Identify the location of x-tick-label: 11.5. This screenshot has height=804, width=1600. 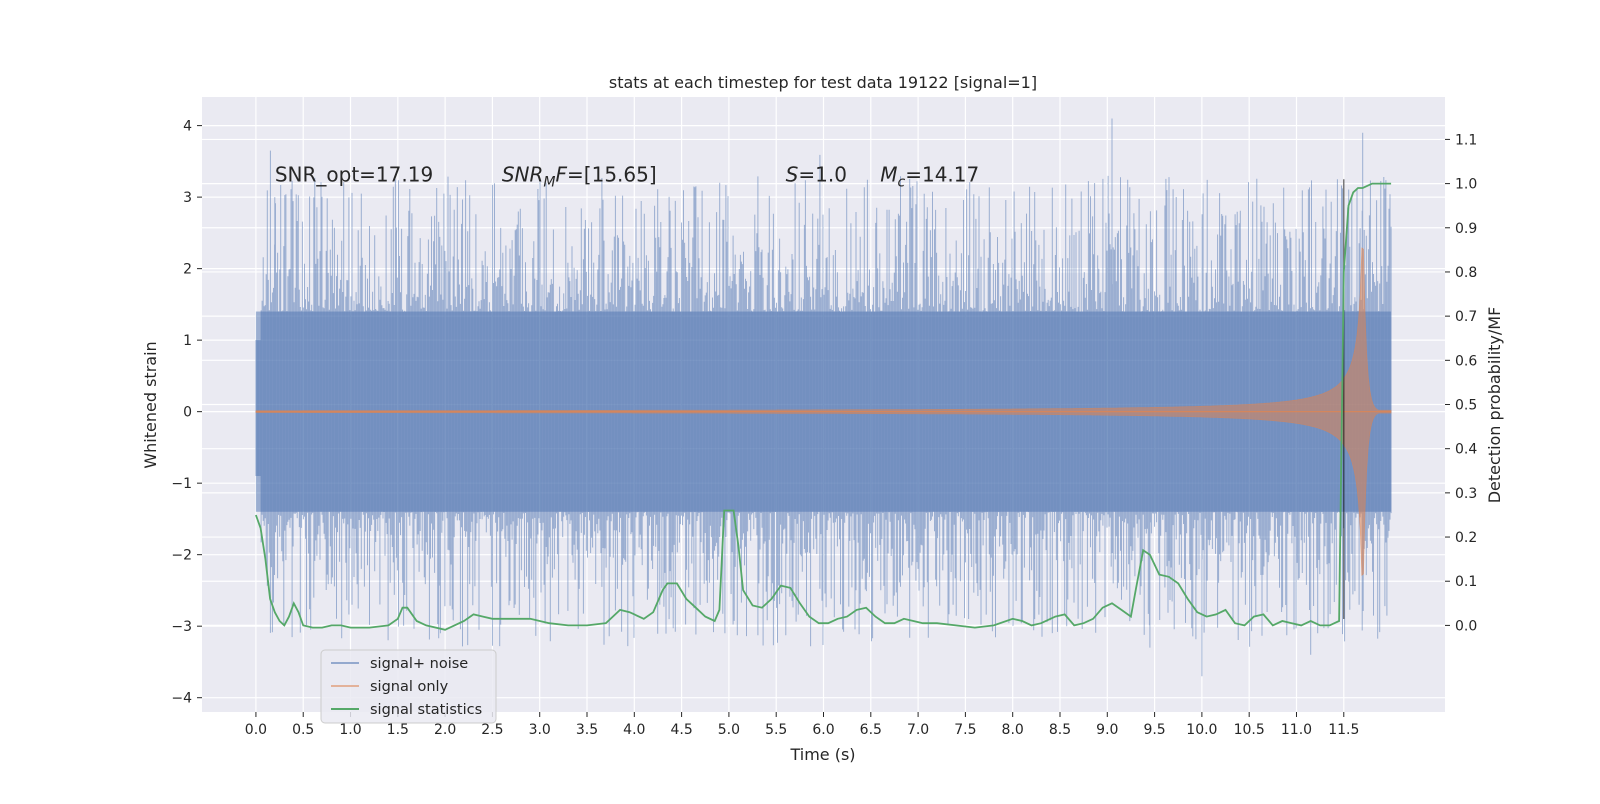
(1343, 730).